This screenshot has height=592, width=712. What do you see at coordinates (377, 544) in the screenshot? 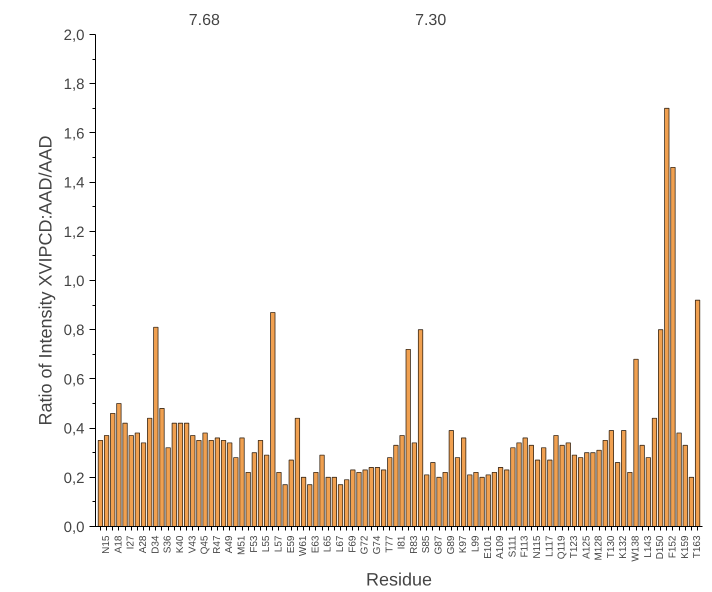
I see `x-tick-label: G74` at bounding box center [377, 544].